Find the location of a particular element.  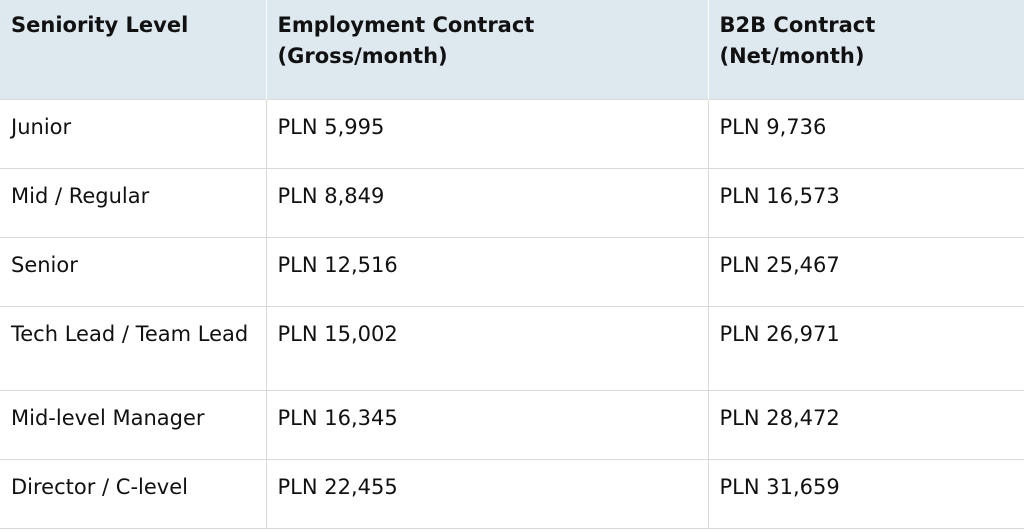

table-row: Mid / Regular PLN 8,849 PLN 16,573 is located at coordinates (512, 202).